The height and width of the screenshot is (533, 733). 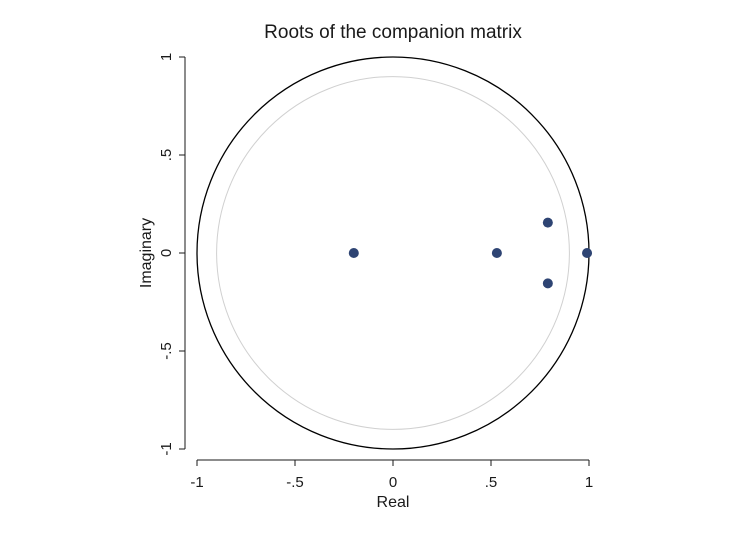 What do you see at coordinates (166, 57) in the screenshot?
I see `y-tick-label: 1` at bounding box center [166, 57].